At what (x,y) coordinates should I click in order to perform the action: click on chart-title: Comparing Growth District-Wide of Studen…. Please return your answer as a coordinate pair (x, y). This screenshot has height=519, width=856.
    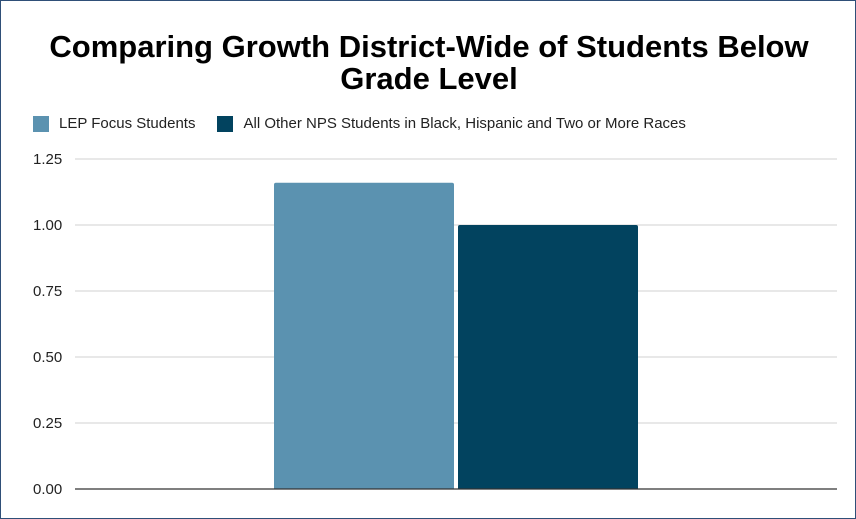
    Looking at the image, I should click on (429, 62).